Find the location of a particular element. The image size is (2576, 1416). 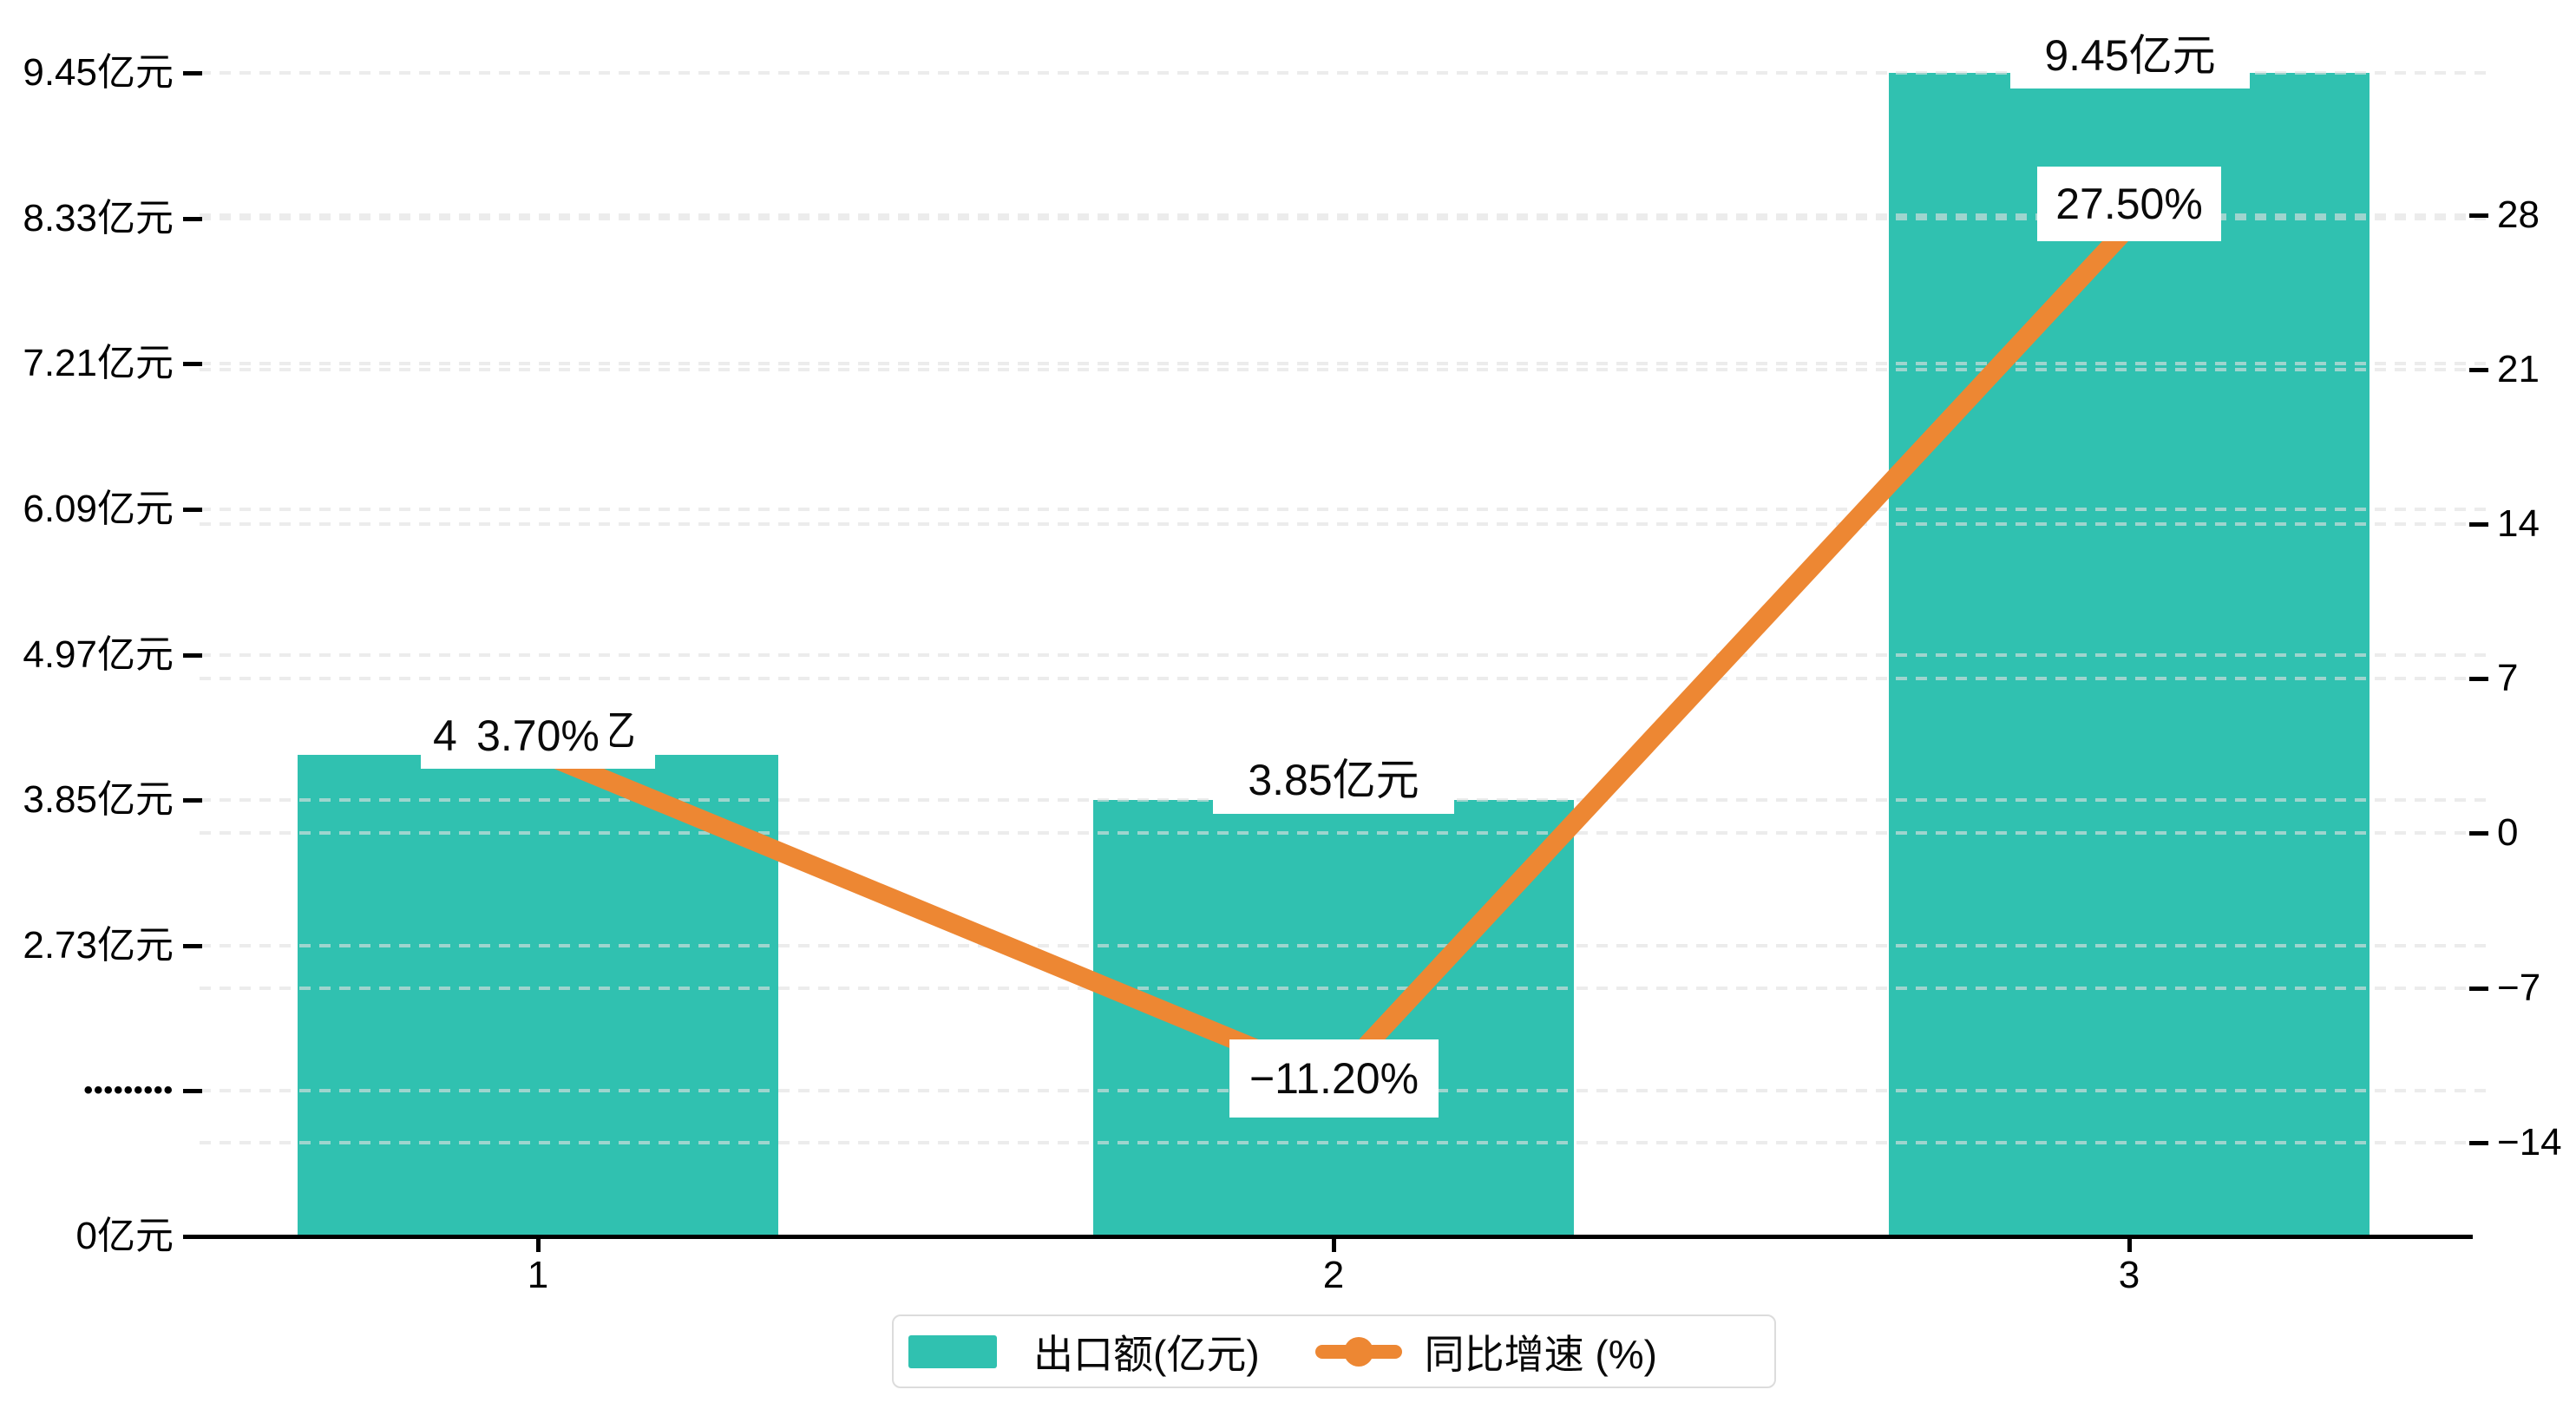

left-axis-tick-label: 9.45亿元 is located at coordinates (98, 73).